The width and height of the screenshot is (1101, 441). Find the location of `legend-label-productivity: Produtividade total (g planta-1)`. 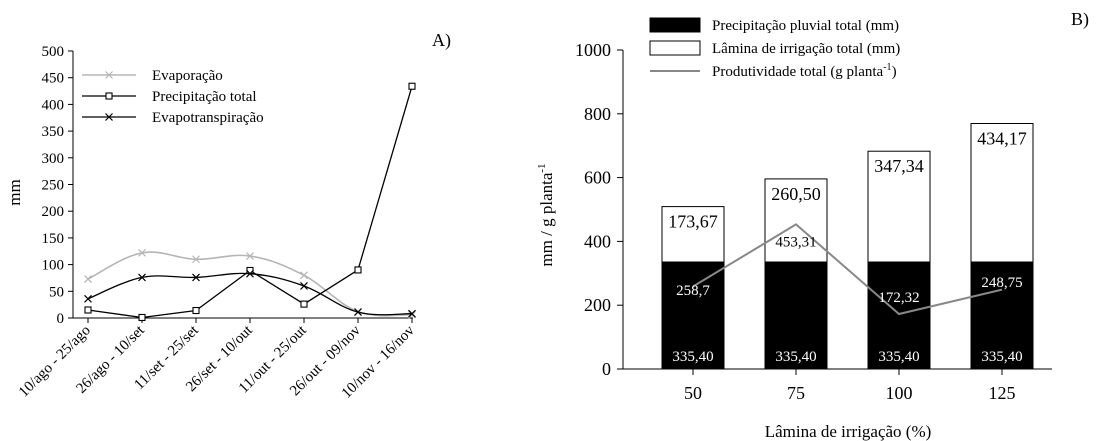

legend-label-productivity: Produtividade total (g planta-1) is located at coordinates (804, 71).